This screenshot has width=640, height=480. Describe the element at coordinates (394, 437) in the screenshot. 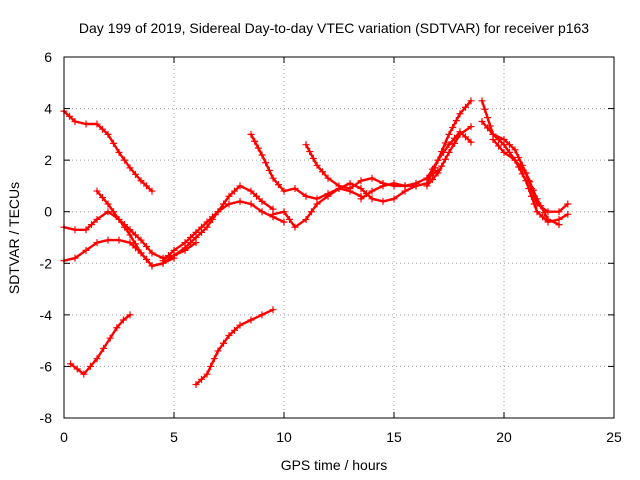

I see `x-tick-label: 15` at that location.